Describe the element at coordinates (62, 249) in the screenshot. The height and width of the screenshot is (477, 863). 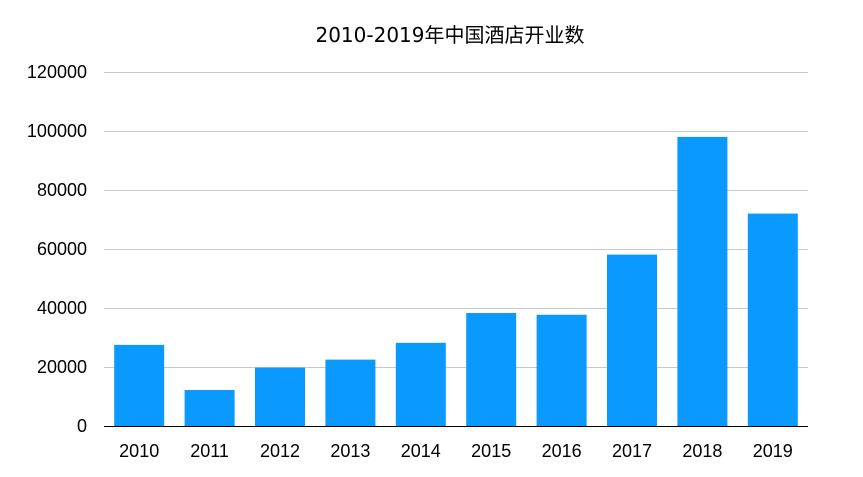
I see `y-tick-label: 60000` at that location.